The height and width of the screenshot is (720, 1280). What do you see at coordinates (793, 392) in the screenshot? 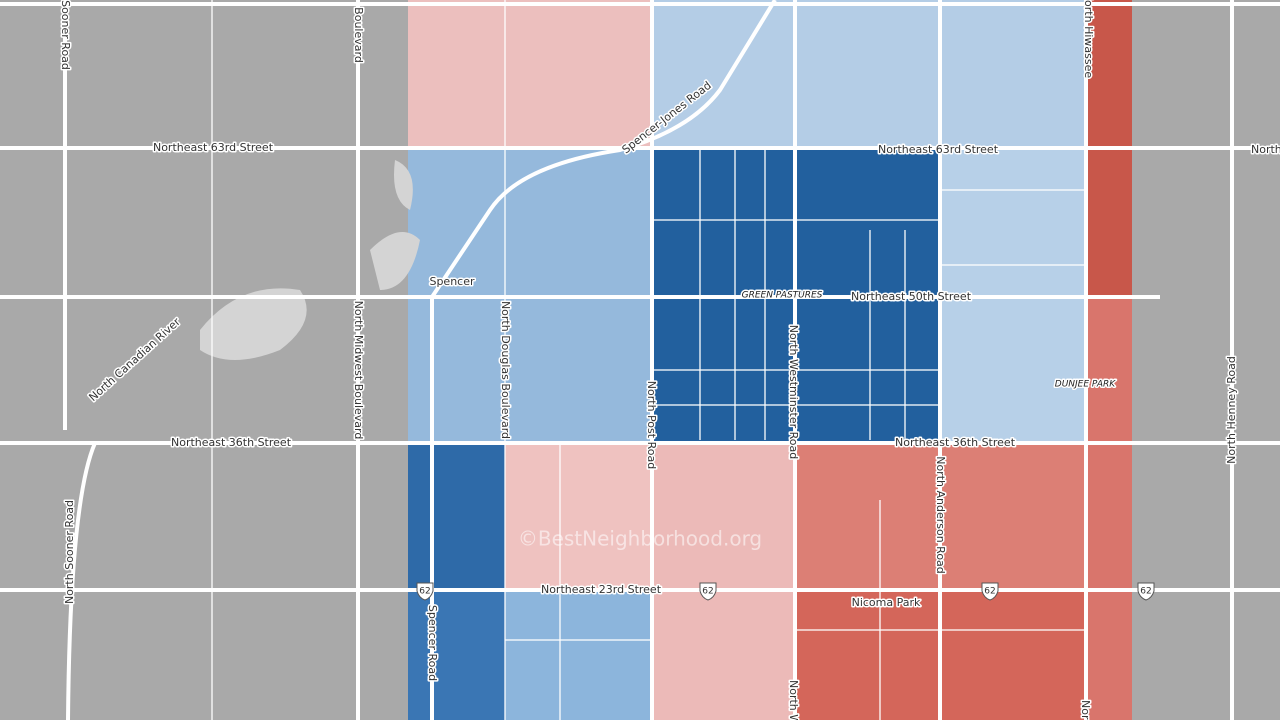
I see `road-label: North Westminster Road` at bounding box center [793, 392].